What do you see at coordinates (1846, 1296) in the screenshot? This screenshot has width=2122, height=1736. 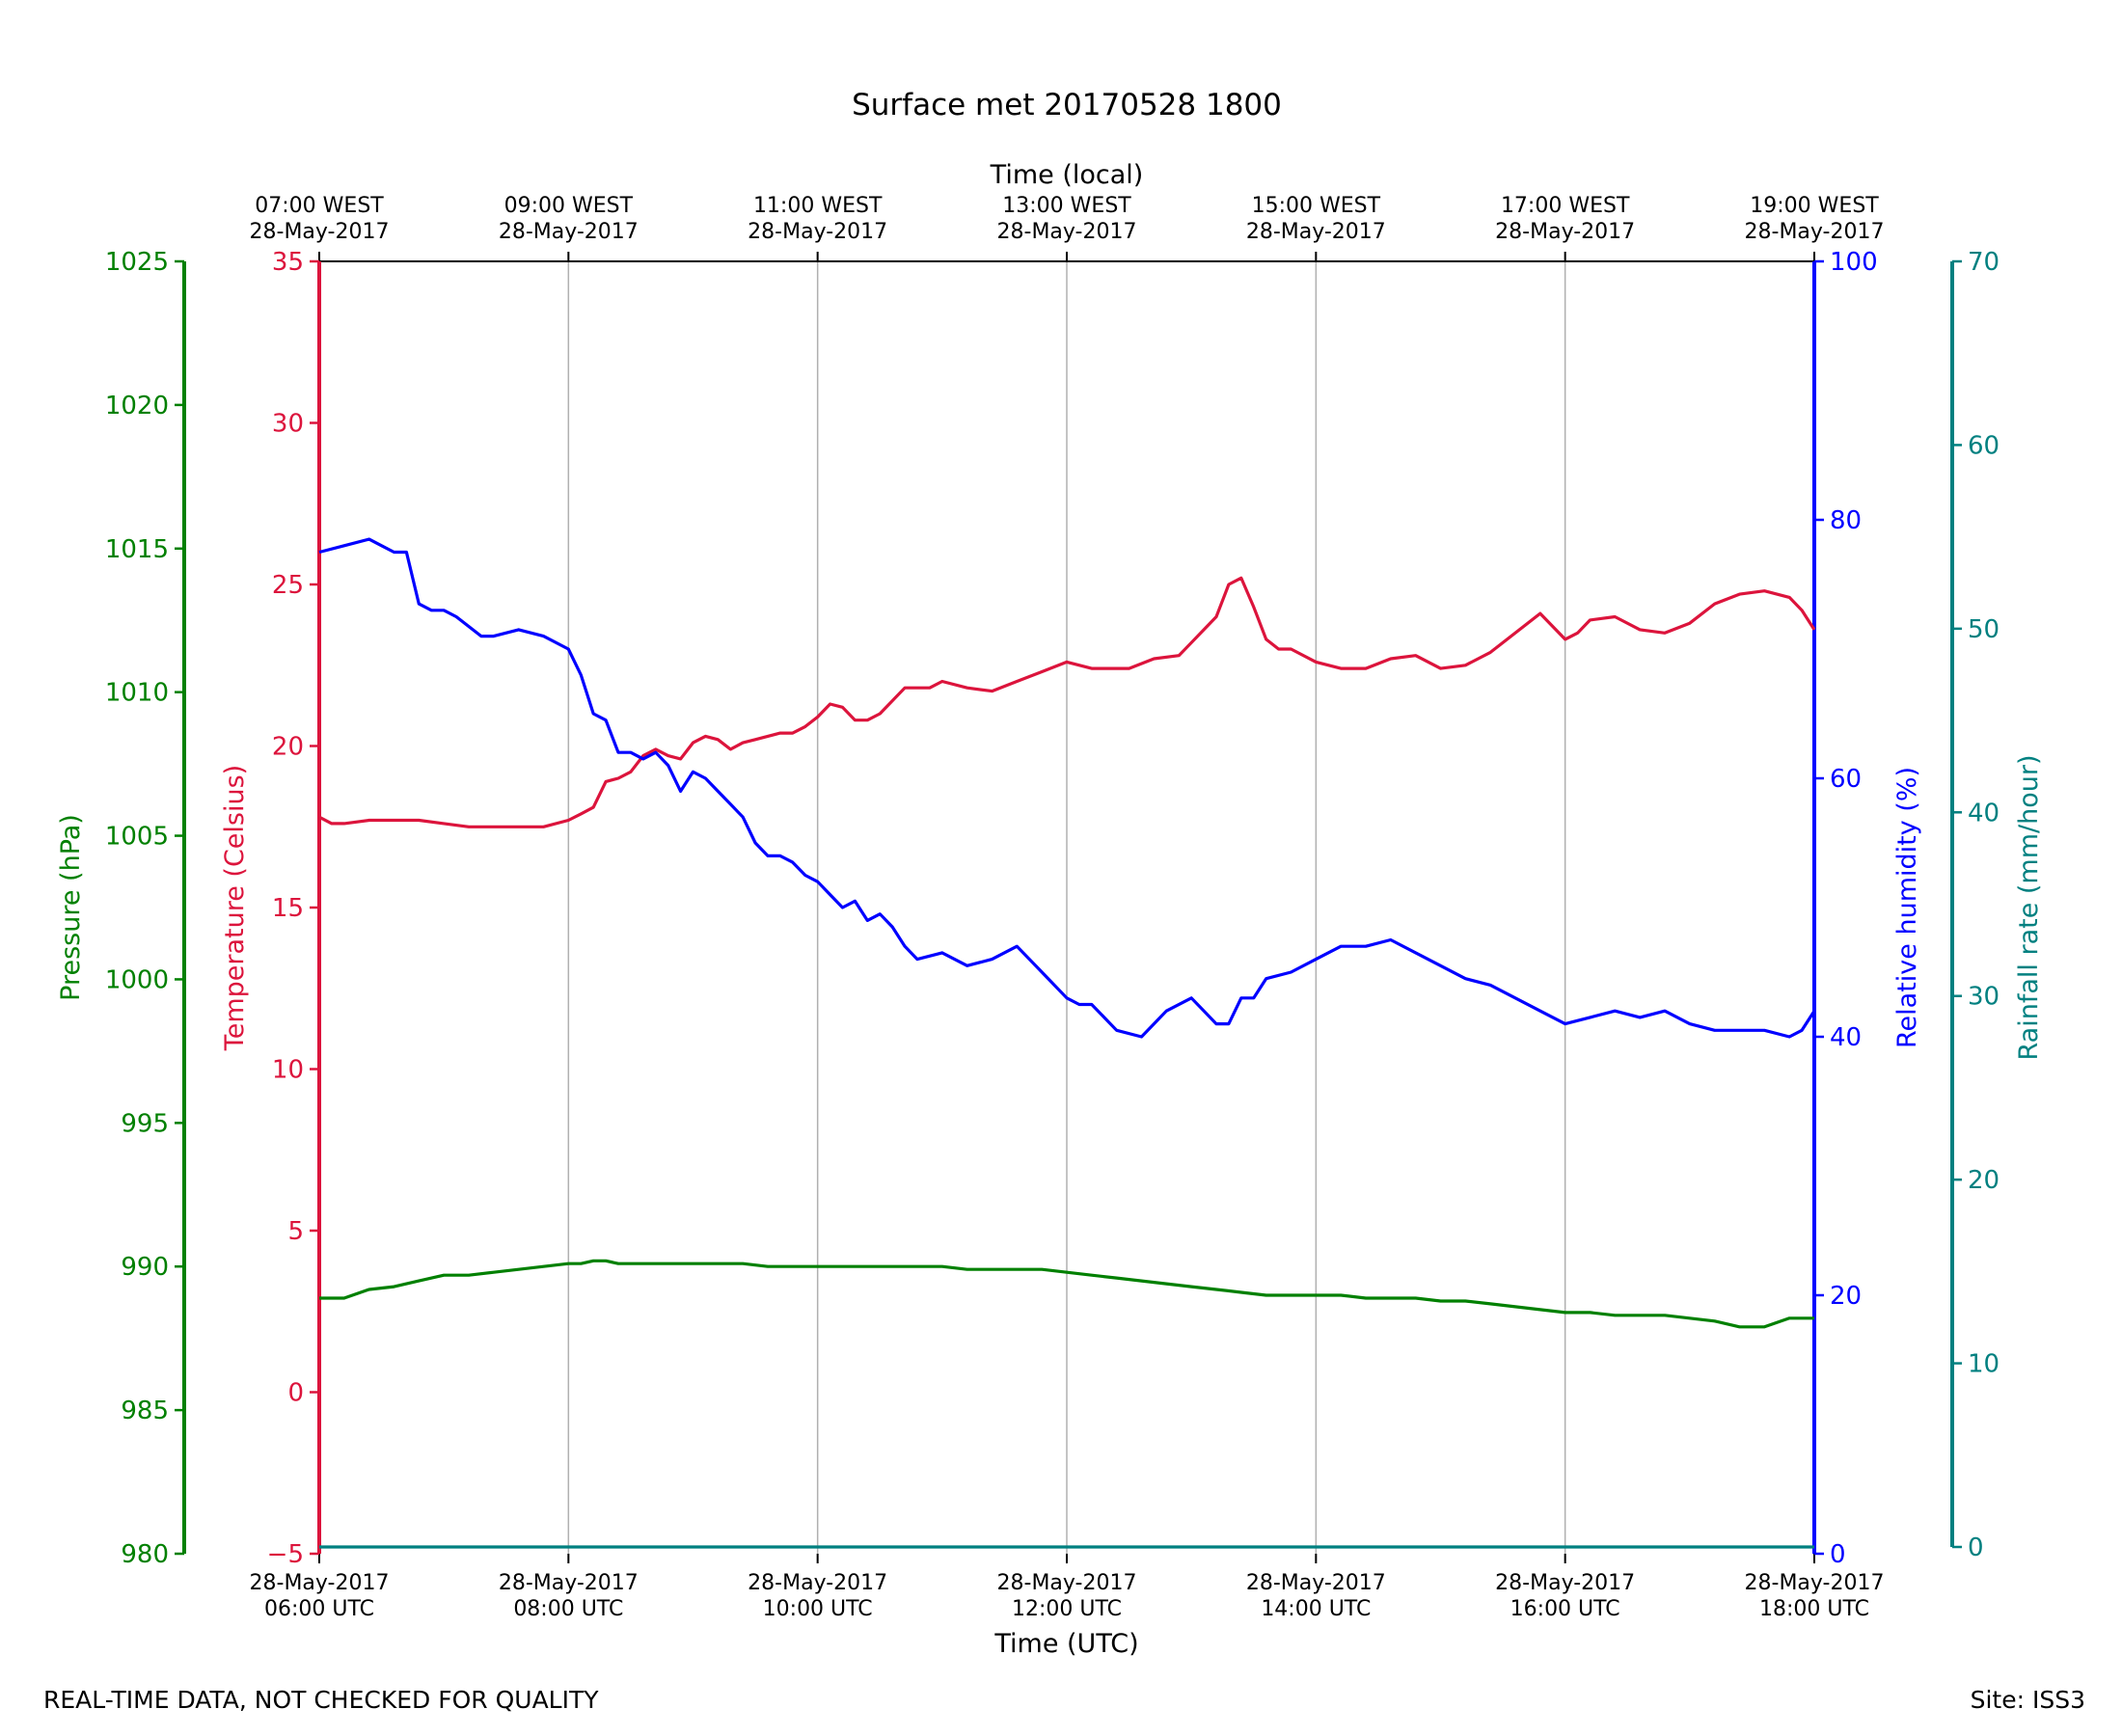 I see `humidity-axis-tick-label: 20` at bounding box center [1846, 1296].